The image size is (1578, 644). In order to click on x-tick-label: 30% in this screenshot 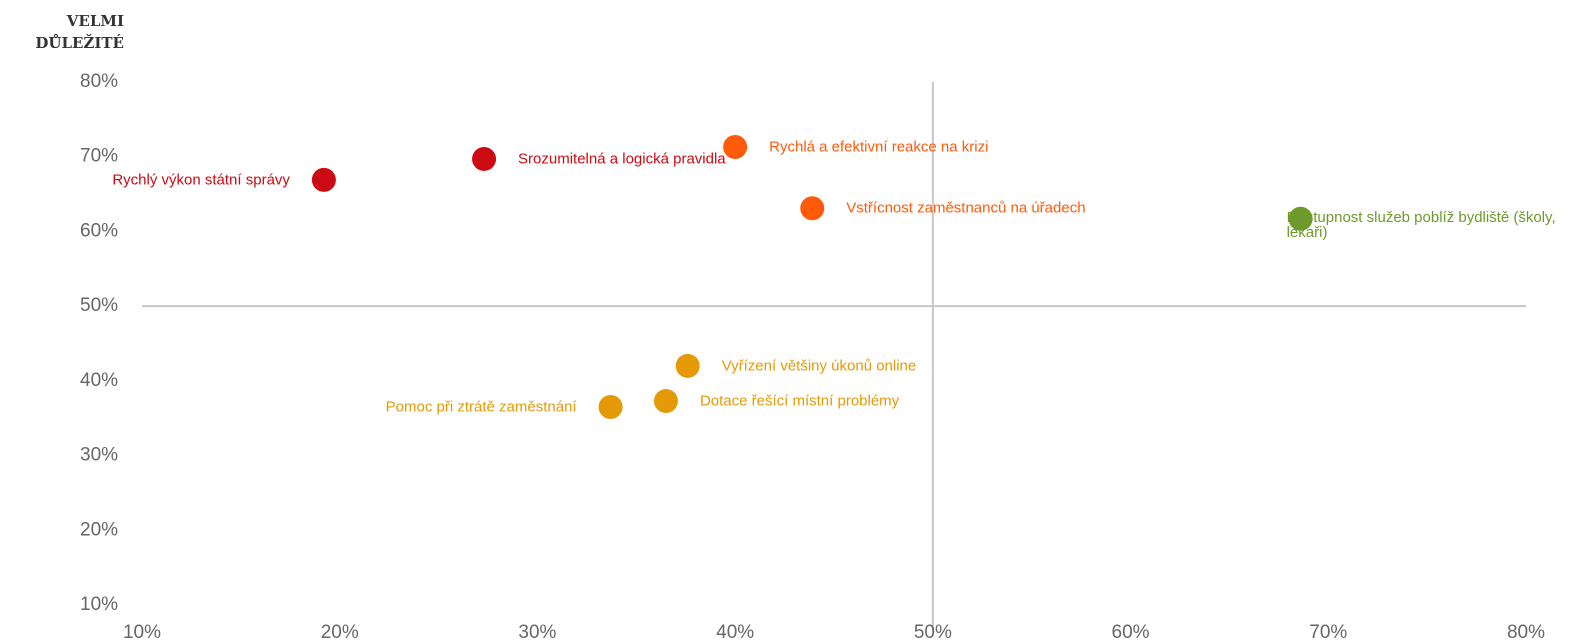, I will do `click(537, 632)`.